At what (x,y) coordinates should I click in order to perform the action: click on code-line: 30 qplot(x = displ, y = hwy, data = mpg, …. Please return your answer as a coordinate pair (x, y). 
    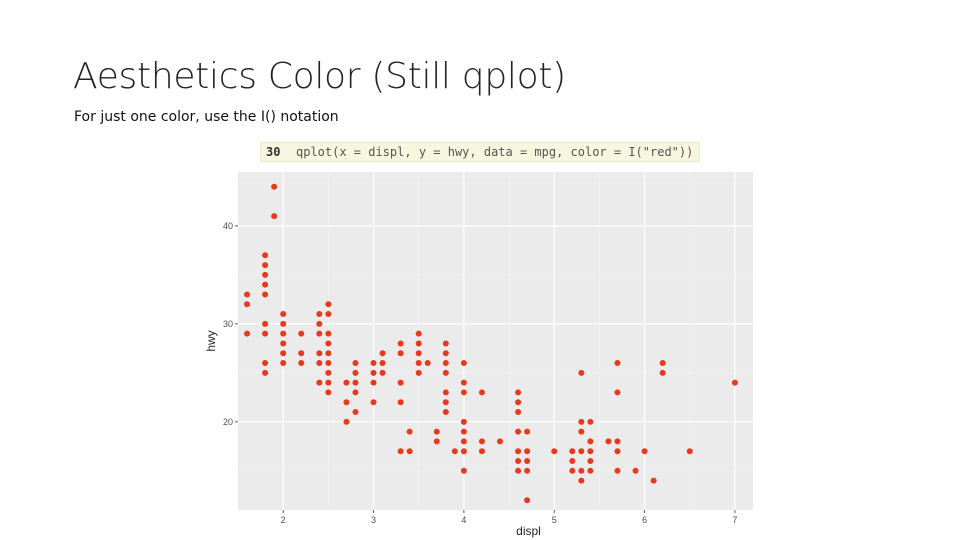
    Looking at the image, I should click on (480, 152).